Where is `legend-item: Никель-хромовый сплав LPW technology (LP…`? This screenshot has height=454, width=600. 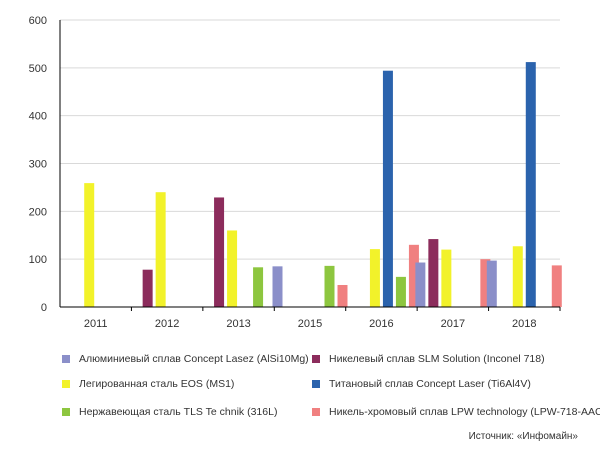 legend-item: Никель-хромовый сплав LPW technology (LP… is located at coordinates (456, 412).